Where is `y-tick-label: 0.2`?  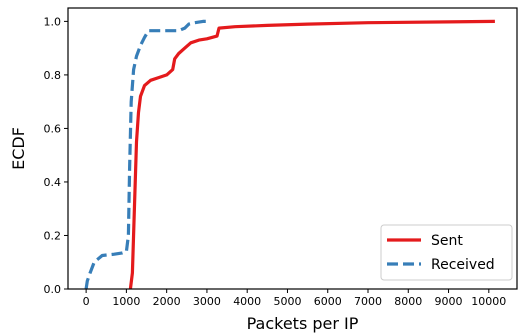 y-tick-label: 0.2 is located at coordinates (53, 235).